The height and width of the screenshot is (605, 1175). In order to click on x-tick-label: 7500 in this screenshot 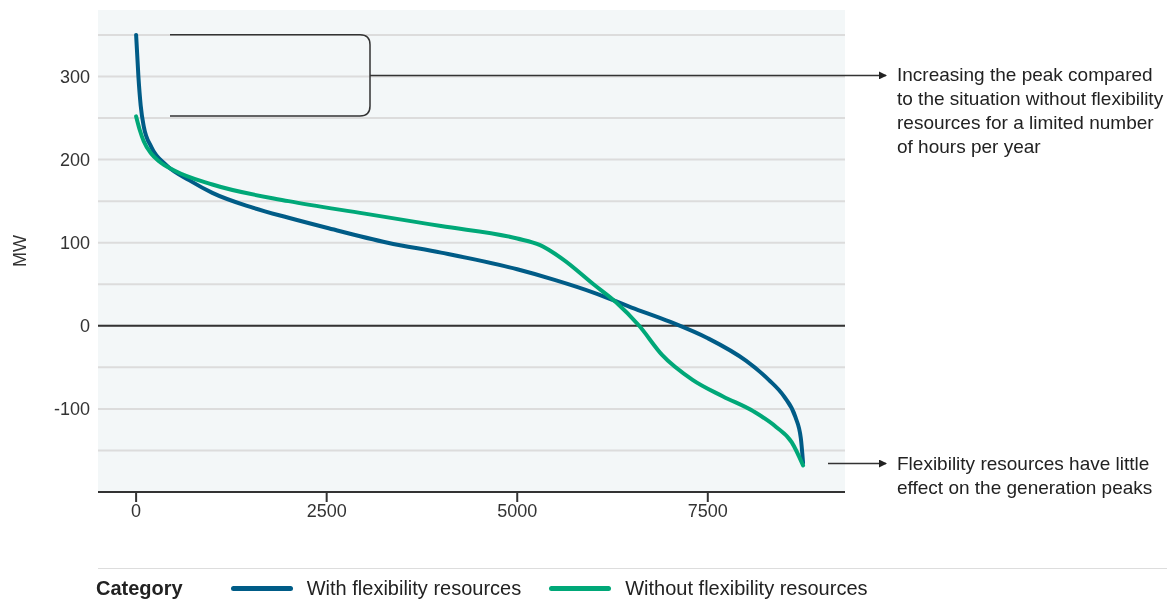, I will do `click(707, 510)`.